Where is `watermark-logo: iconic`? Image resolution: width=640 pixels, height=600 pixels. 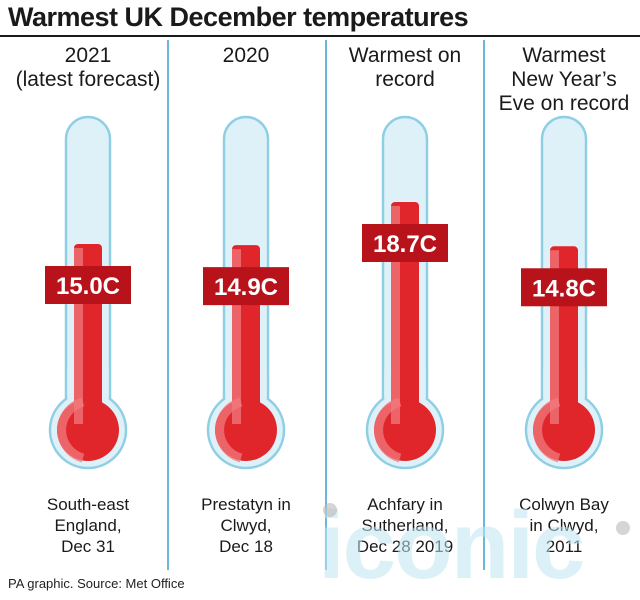 watermark-logo: iconic is located at coordinates (451, 545).